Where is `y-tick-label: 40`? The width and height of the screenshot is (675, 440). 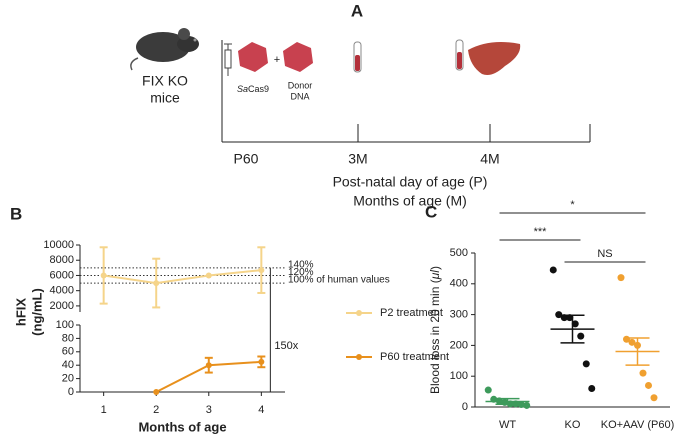 y-tick-label: 40 is located at coordinates (68, 365).